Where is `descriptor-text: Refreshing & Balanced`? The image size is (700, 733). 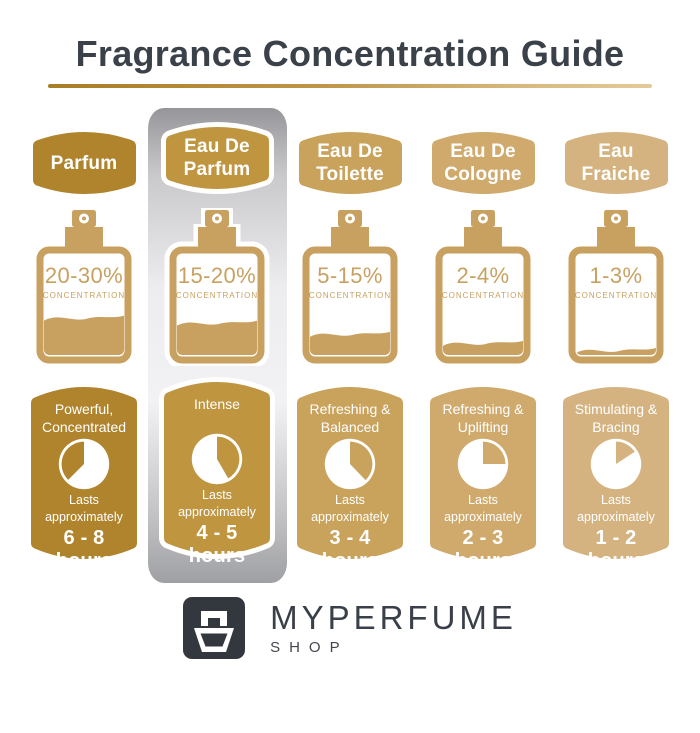 descriptor-text: Refreshing & Balanced is located at coordinates (350, 418).